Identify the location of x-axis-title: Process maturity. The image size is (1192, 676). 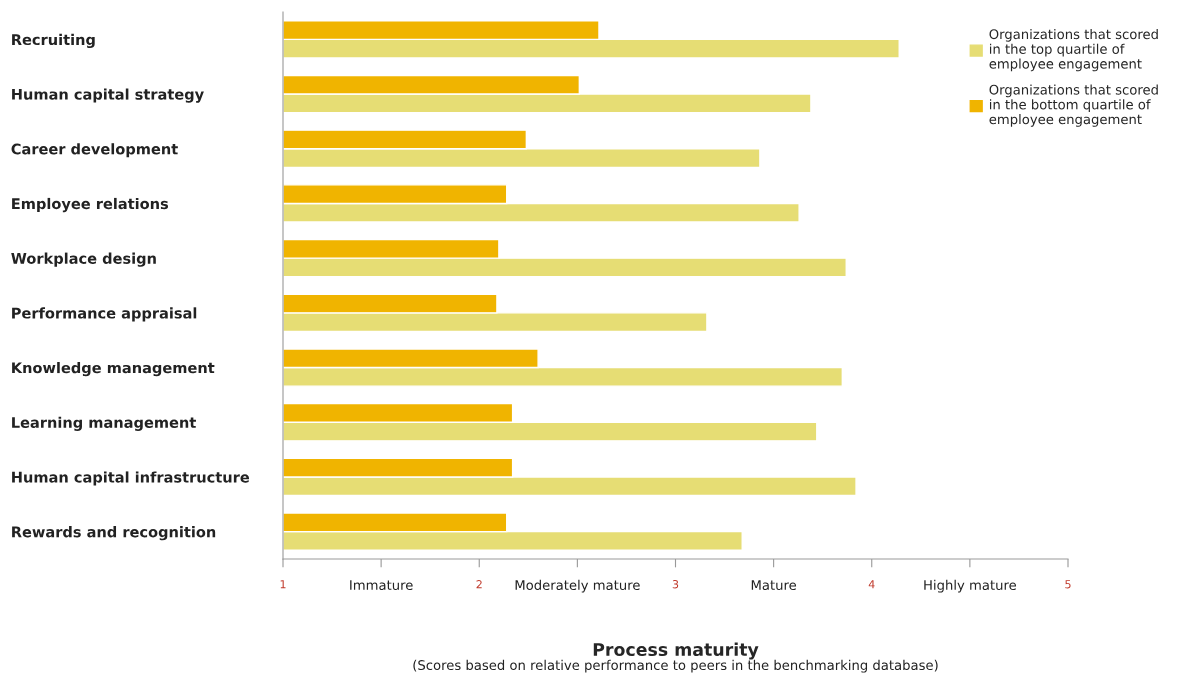
(676, 651).